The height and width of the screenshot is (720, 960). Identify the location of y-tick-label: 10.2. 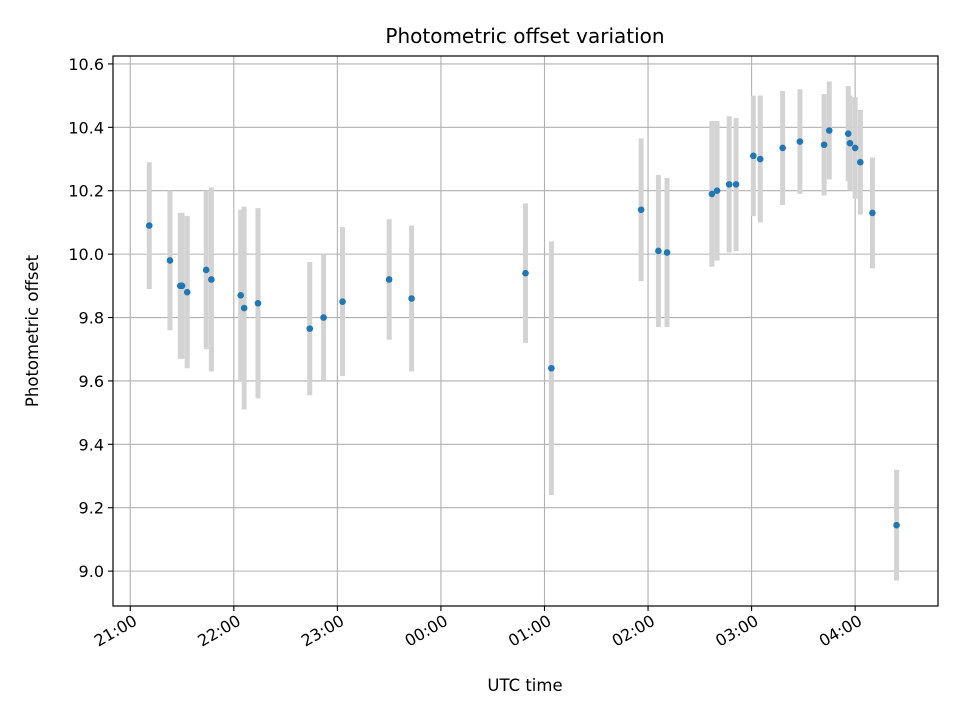
(86, 191).